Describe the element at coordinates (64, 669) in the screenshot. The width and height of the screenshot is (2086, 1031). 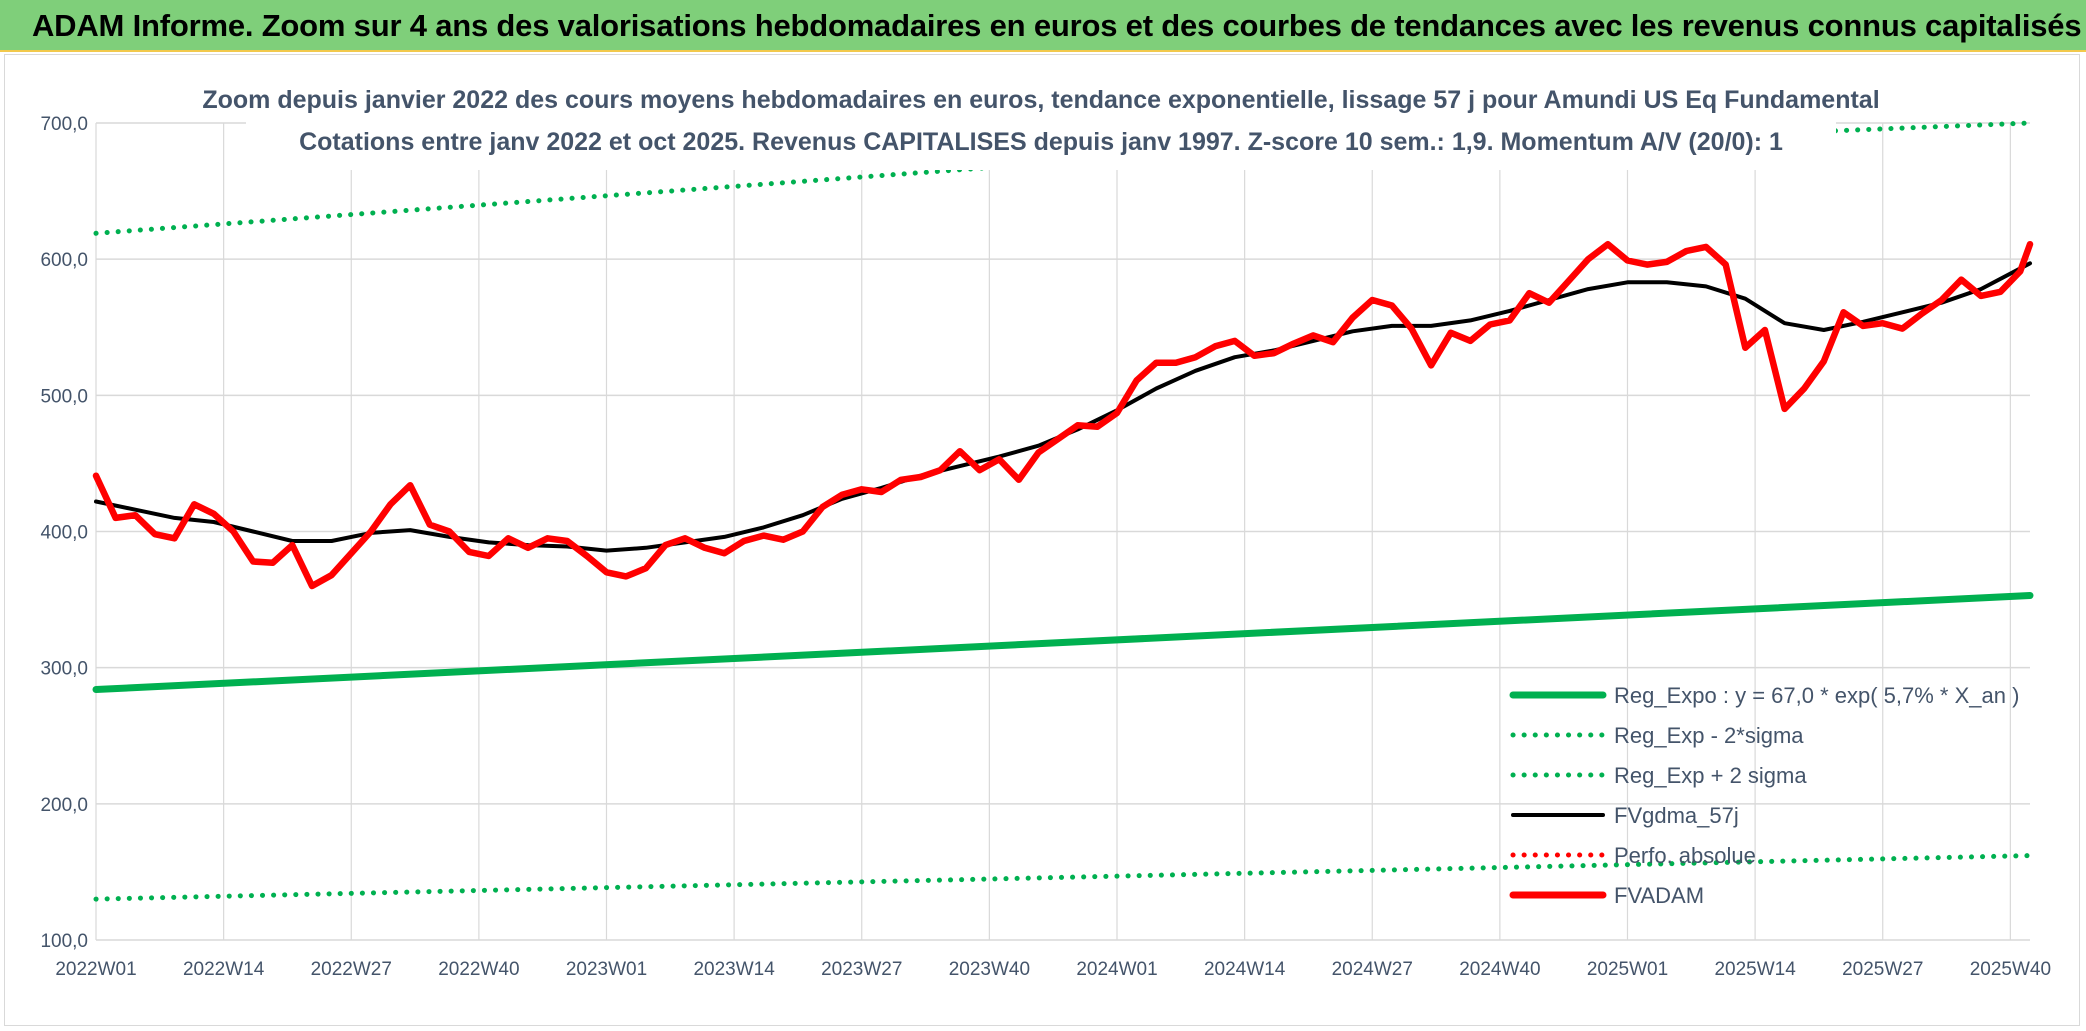
I see `y-tick-label: 300,0` at that location.